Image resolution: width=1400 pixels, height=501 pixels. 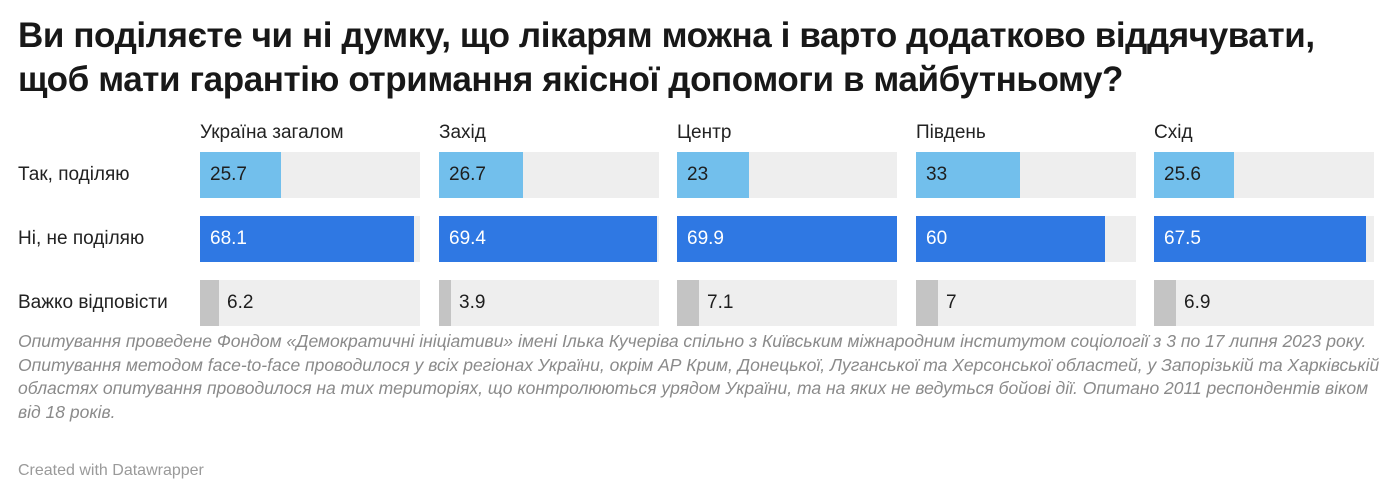 I want to click on bar-track: 7, so click(x=1026, y=303).